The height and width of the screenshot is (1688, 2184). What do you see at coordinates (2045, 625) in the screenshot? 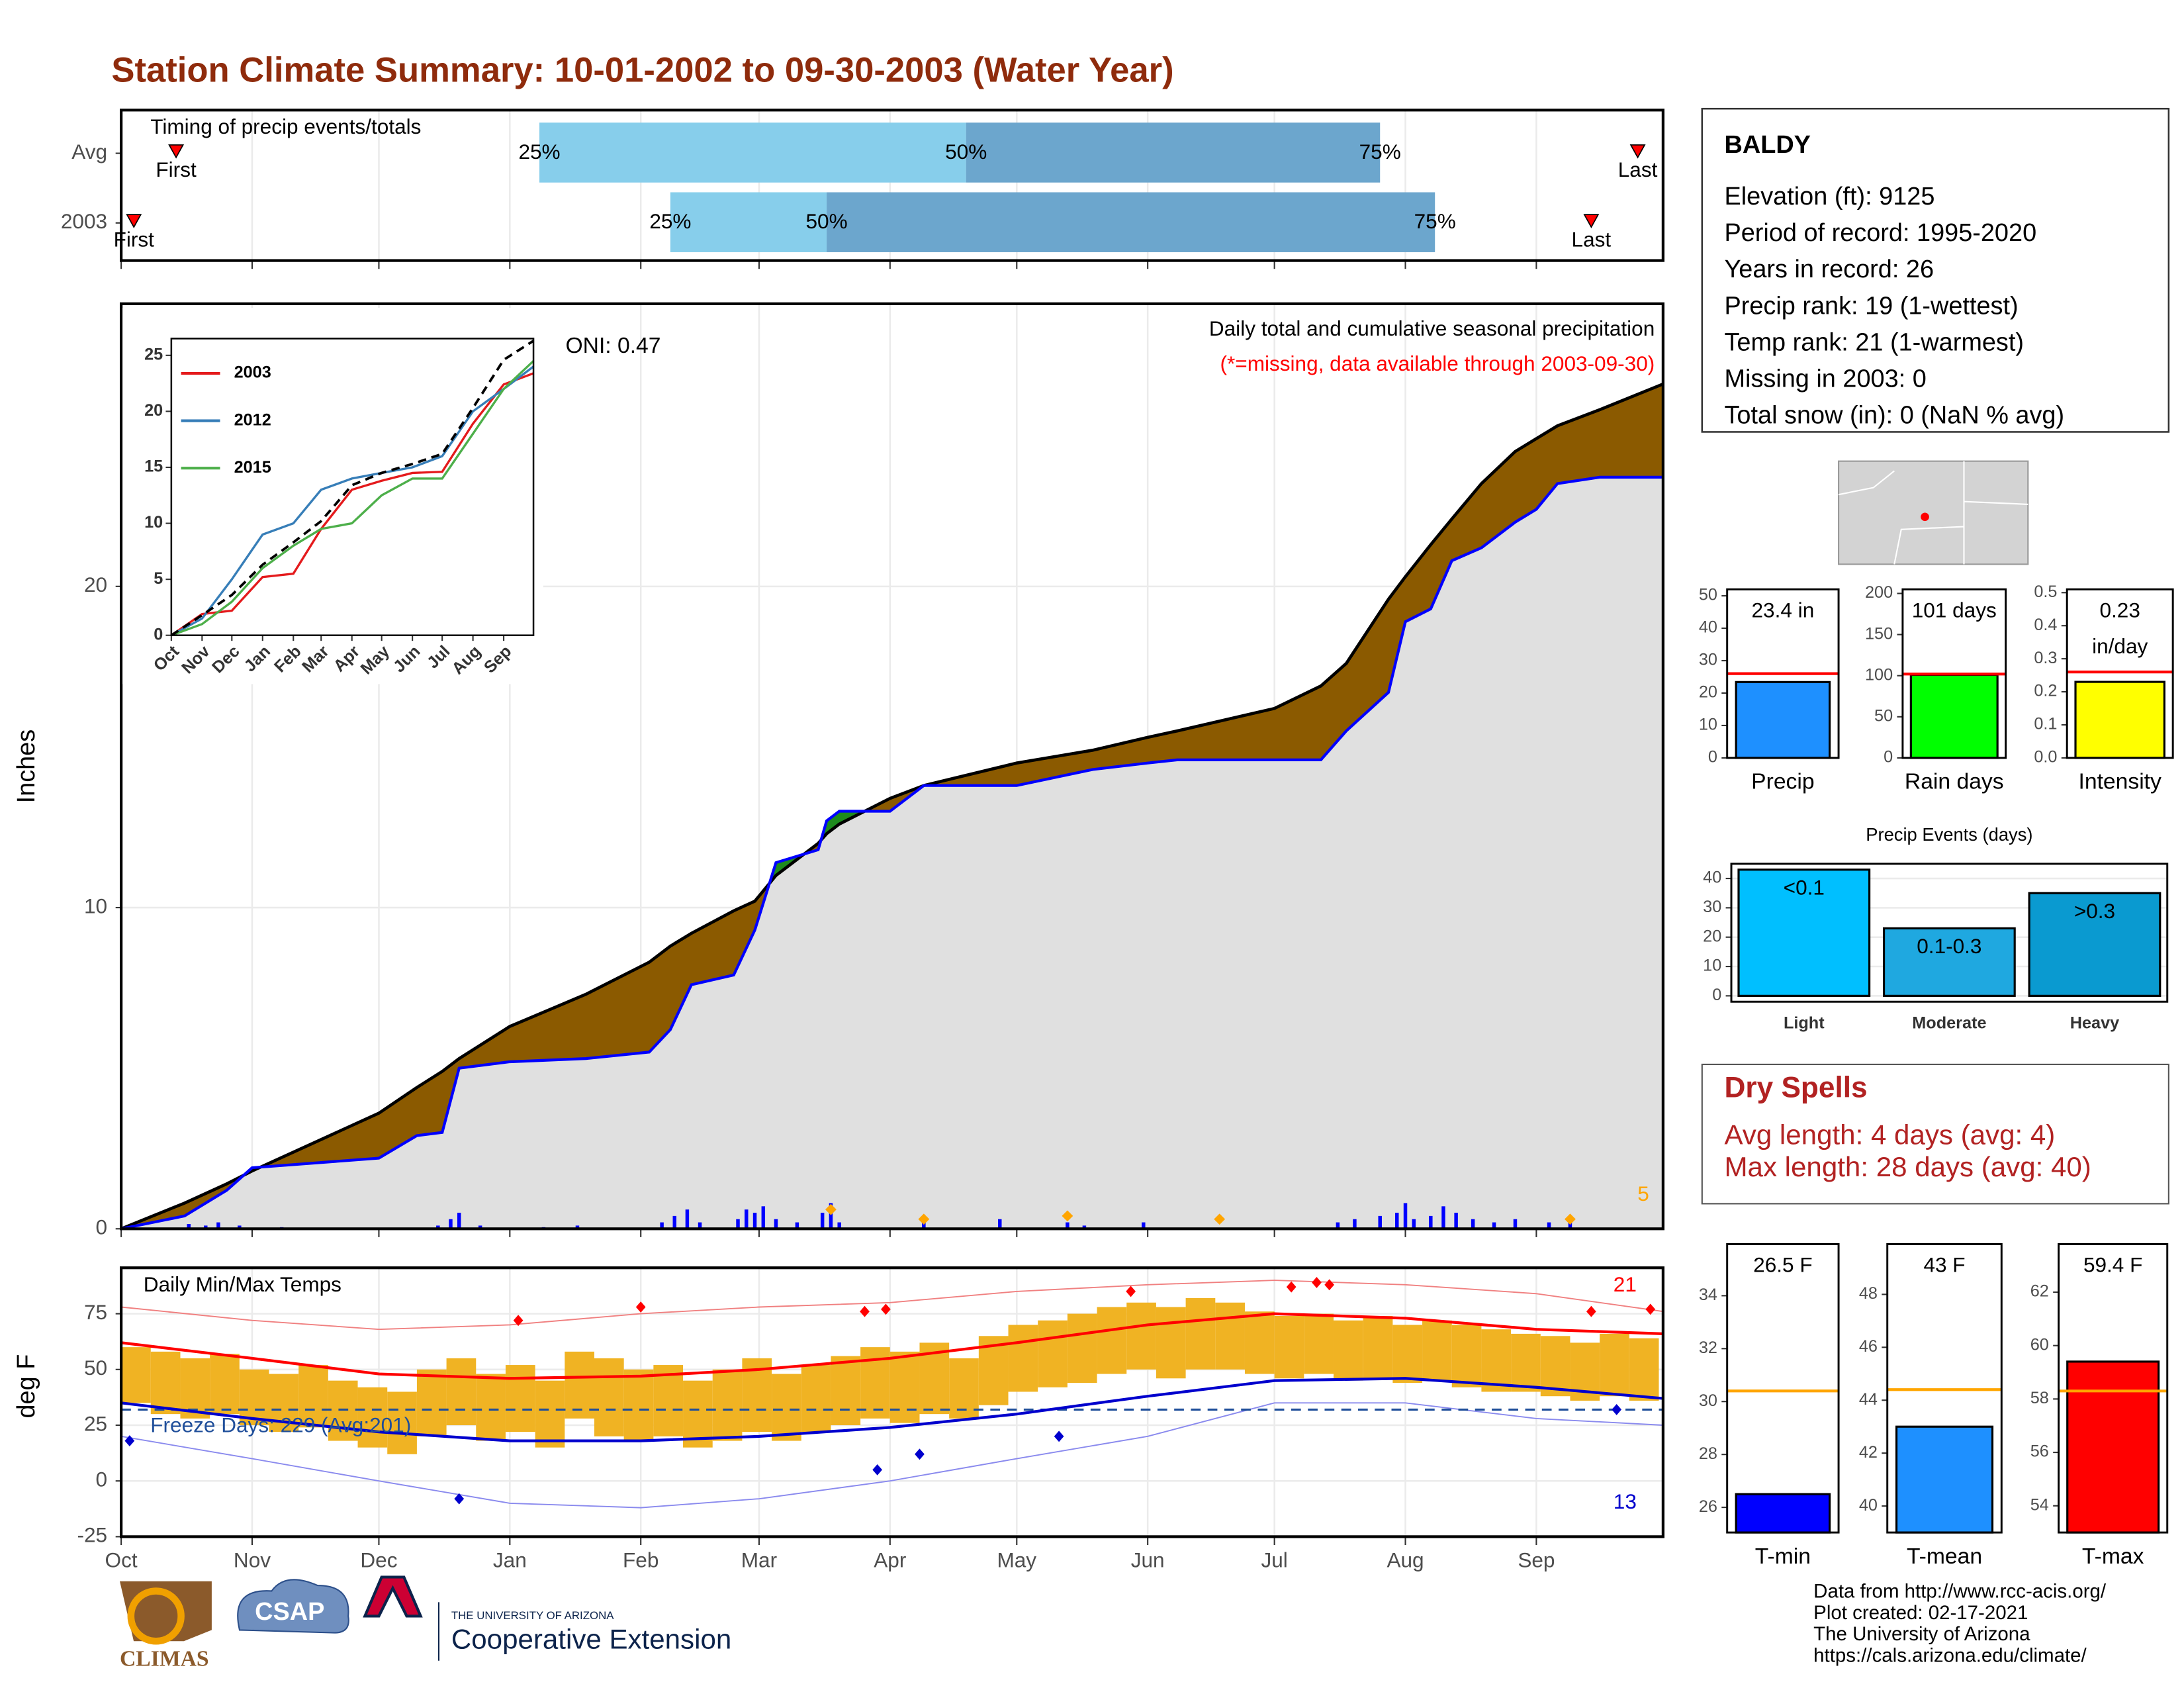
I see `y-tick-label: 0.4` at bounding box center [2045, 625].